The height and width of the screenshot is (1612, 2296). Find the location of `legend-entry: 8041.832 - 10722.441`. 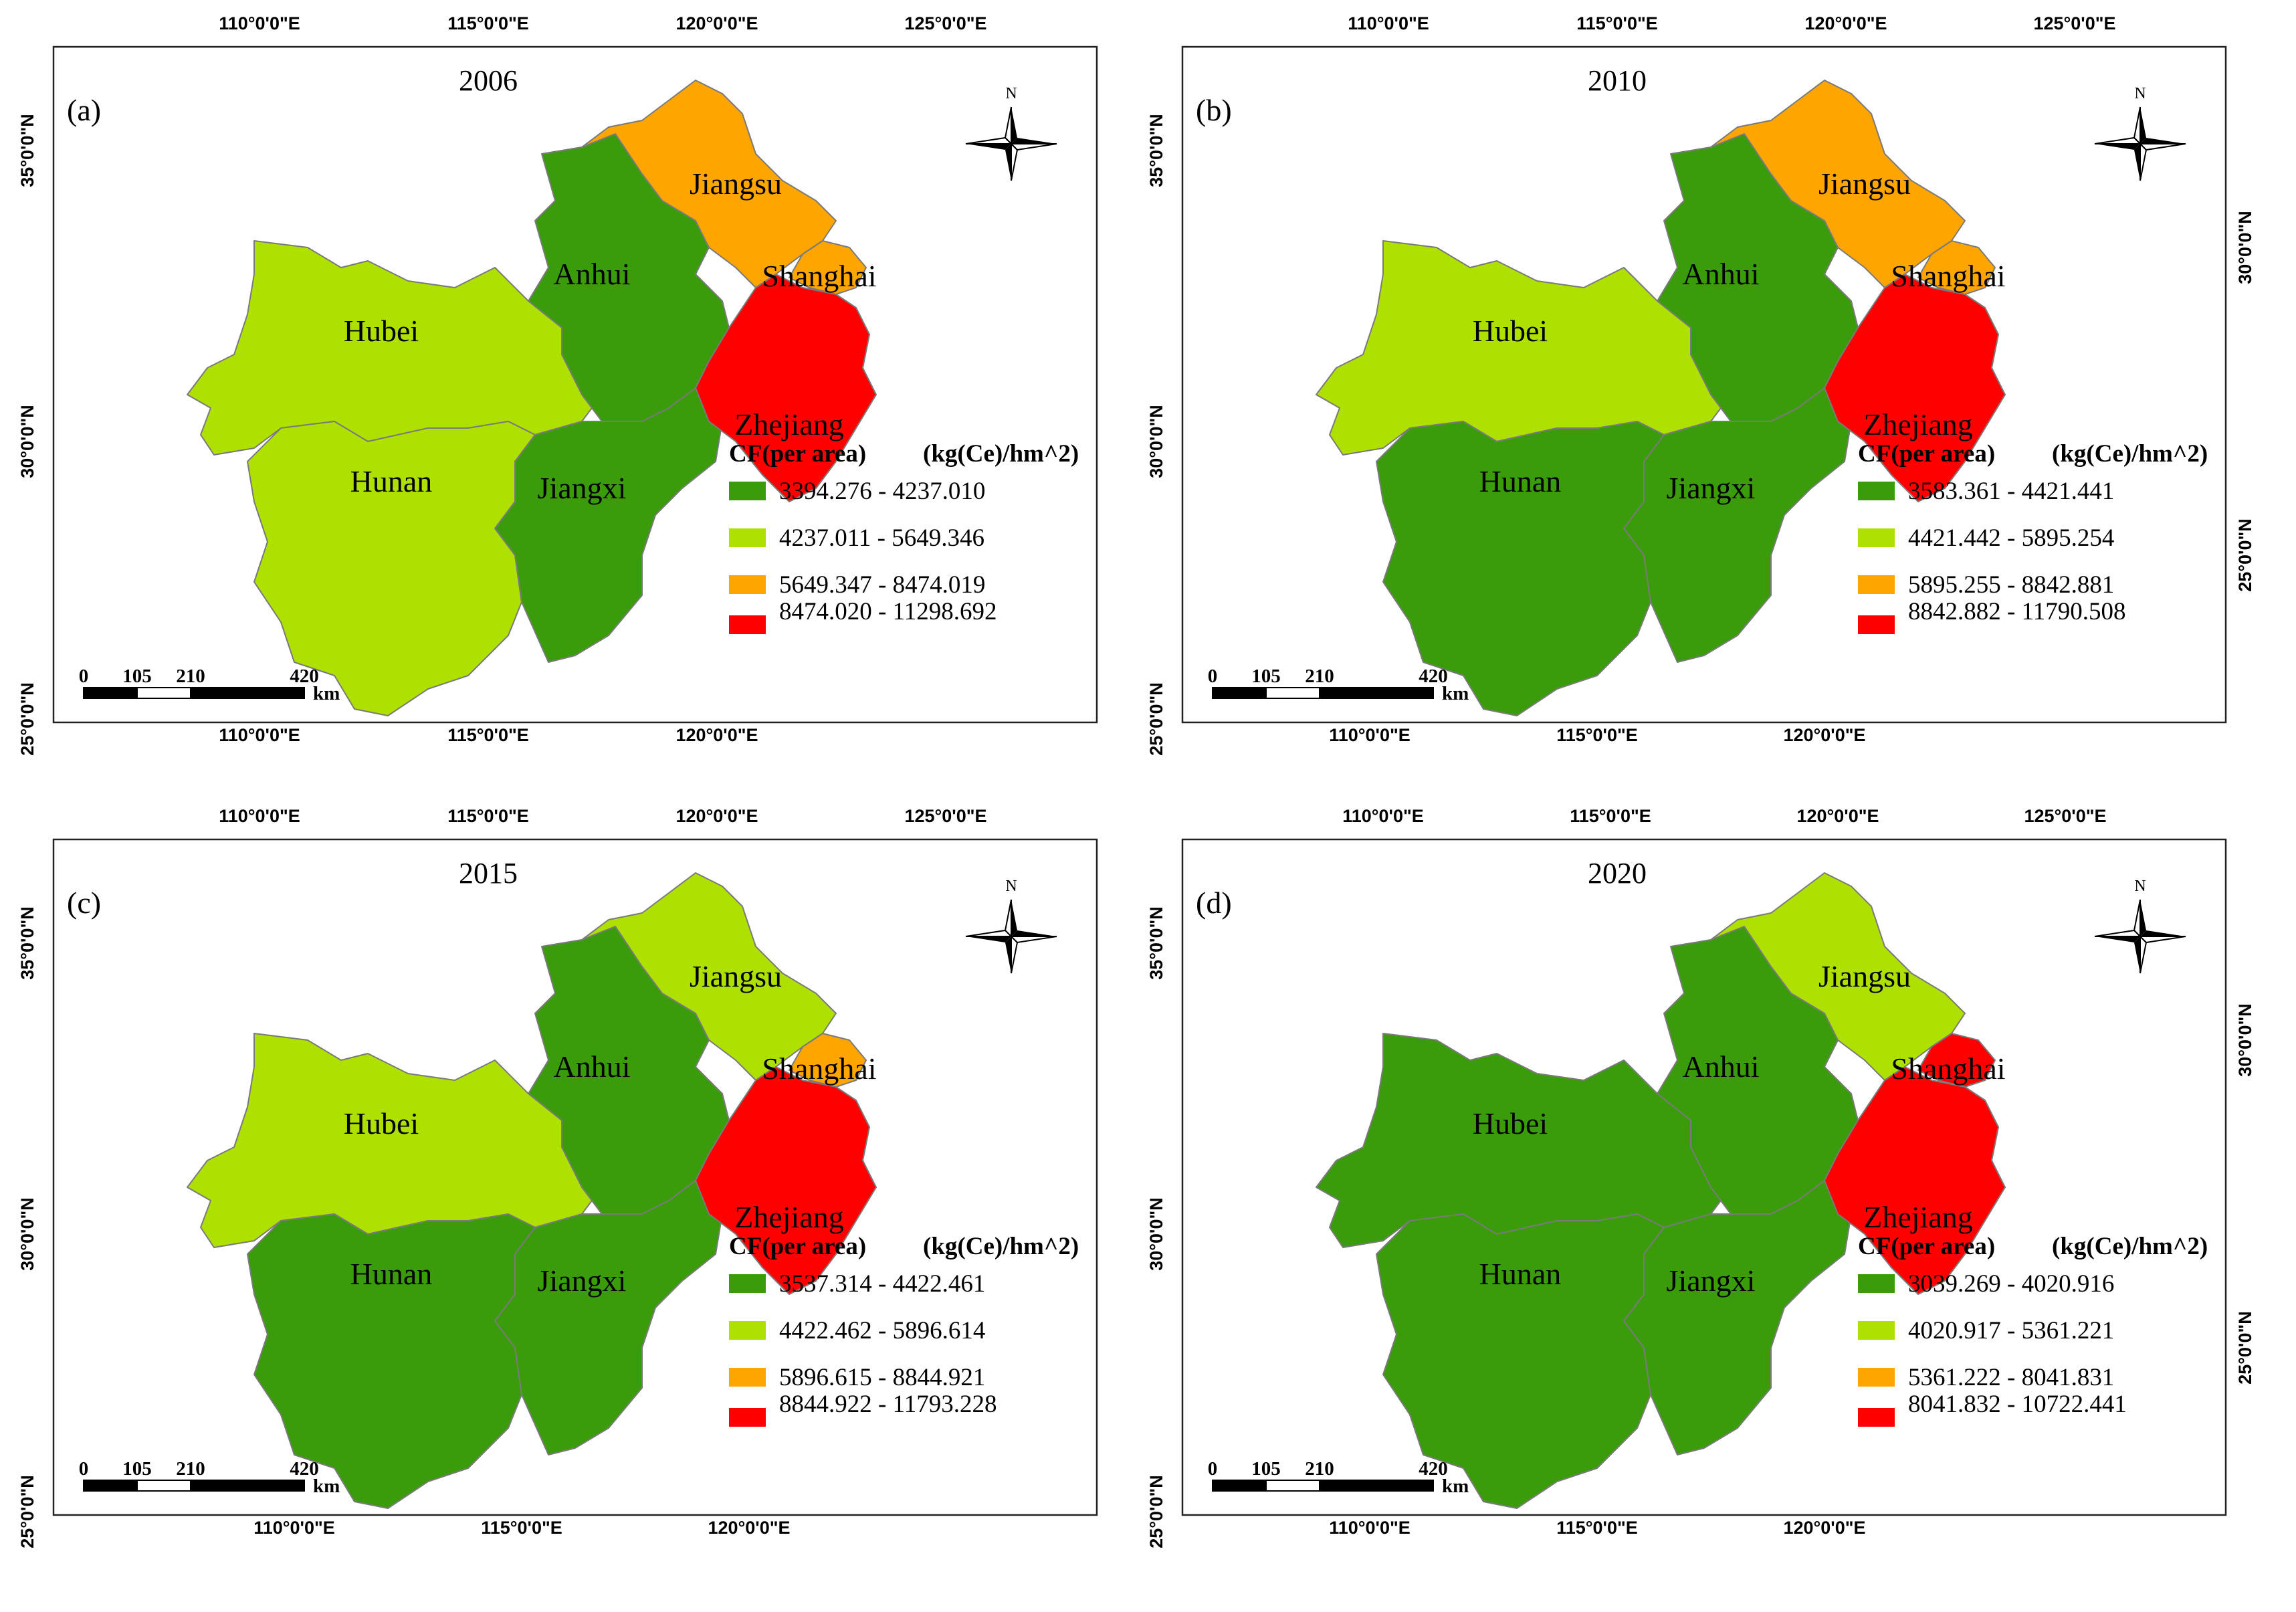

legend-entry: 8041.832 - 10722.441 is located at coordinates (2017, 1404).